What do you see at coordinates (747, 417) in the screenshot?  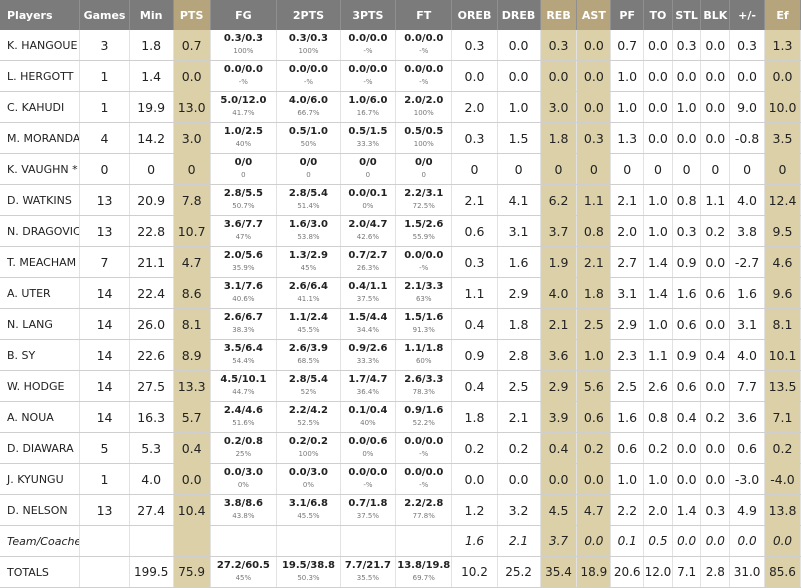 I see `player-plus-minus: 3.6` at bounding box center [747, 417].